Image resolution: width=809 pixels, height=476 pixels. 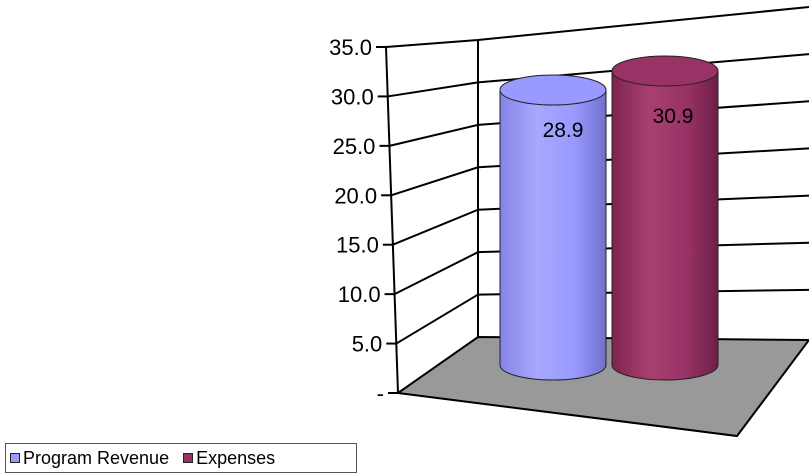 What do you see at coordinates (380, 393) in the screenshot?
I see `y-tick-label: -` at bounding box center [380, 393].